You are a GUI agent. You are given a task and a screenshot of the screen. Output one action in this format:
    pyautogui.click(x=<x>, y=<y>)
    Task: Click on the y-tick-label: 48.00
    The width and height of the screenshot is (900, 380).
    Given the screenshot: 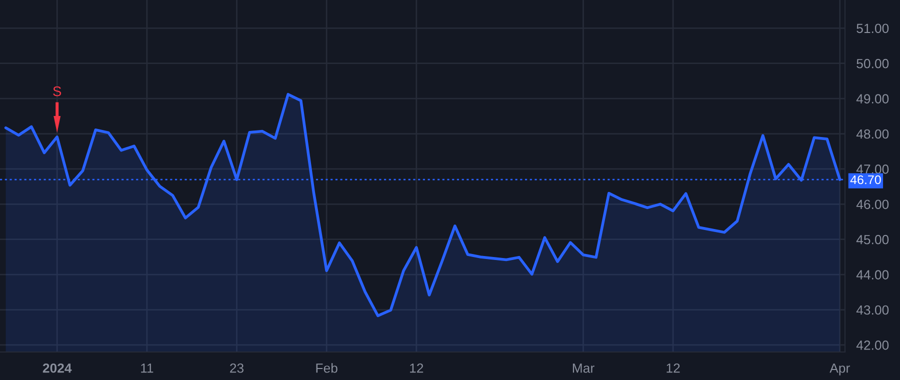 What is the action you would take?
    pyautogui.click(x=872, y=134)
    